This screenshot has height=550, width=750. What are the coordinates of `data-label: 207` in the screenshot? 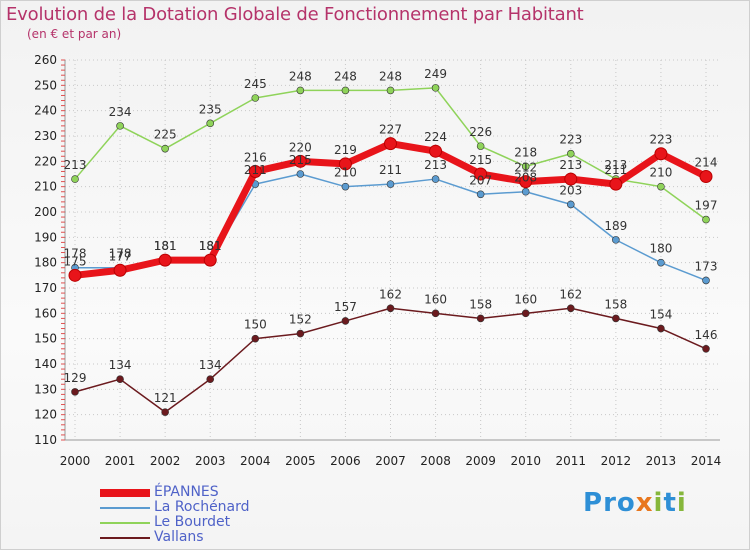 It's located at (480, 180).